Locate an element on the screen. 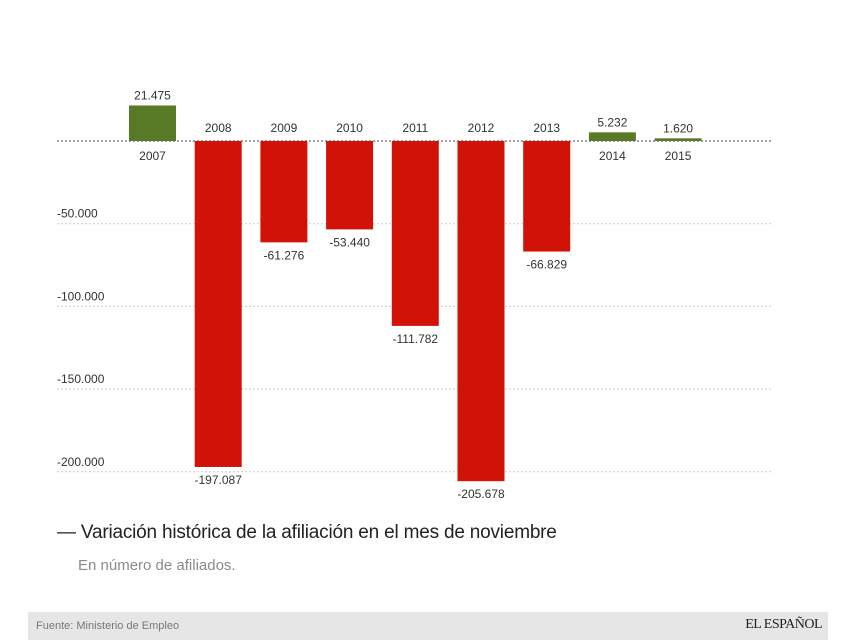 The width and height of the screenshot is (854, 640). category-label: 2011 is located at coordinates (415, 128).